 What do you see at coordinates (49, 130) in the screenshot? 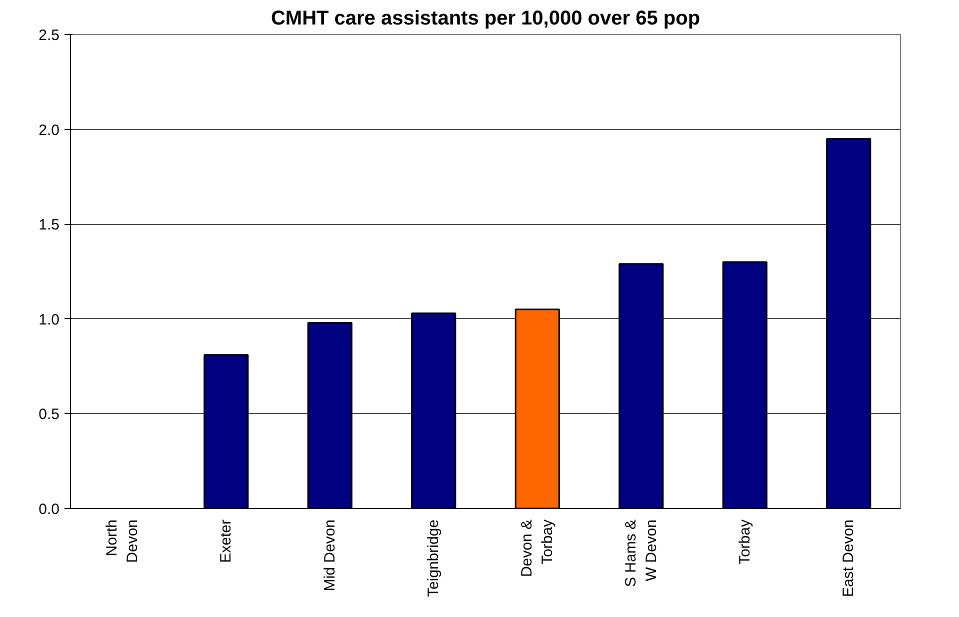
I see `y-tick-label: 2.0` at bounding box center [49, 130].